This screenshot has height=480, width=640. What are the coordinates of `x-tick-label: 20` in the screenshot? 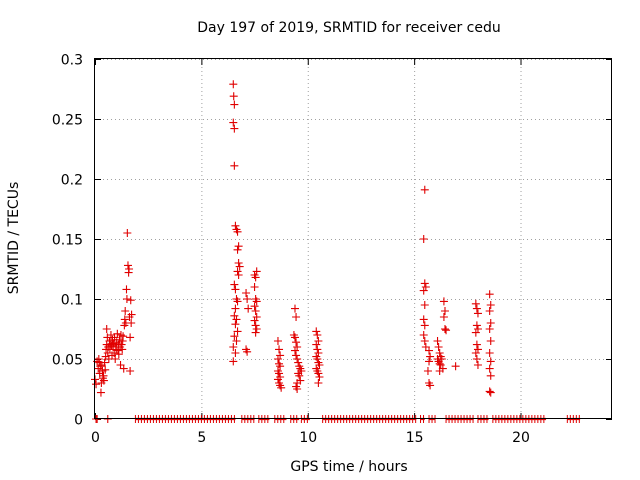 It's located at (521, 438).